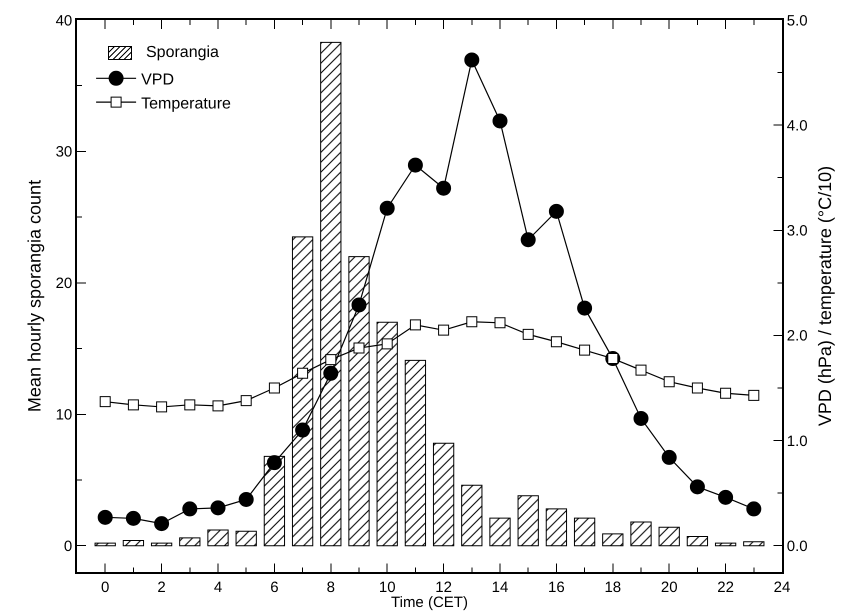 Image resolution: width=858 pixels, height=616 pixels. I want to click on y2-tick-label: 0.0, so click(797, 546).